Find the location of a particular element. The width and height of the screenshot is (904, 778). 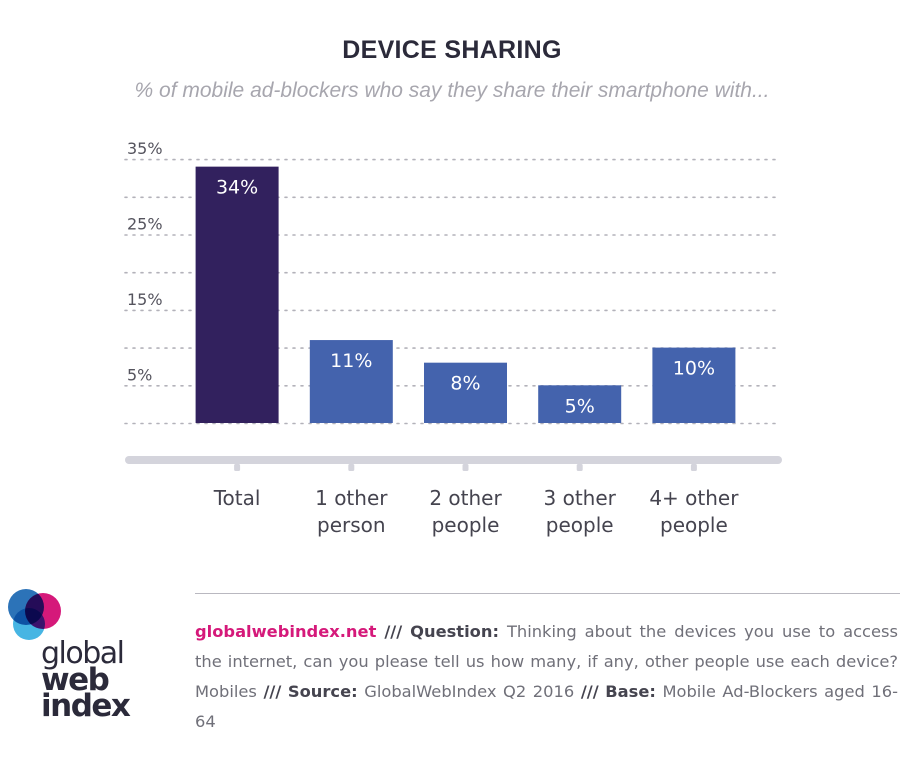

category-label: 4+ other is located at coordinates (694, 498).